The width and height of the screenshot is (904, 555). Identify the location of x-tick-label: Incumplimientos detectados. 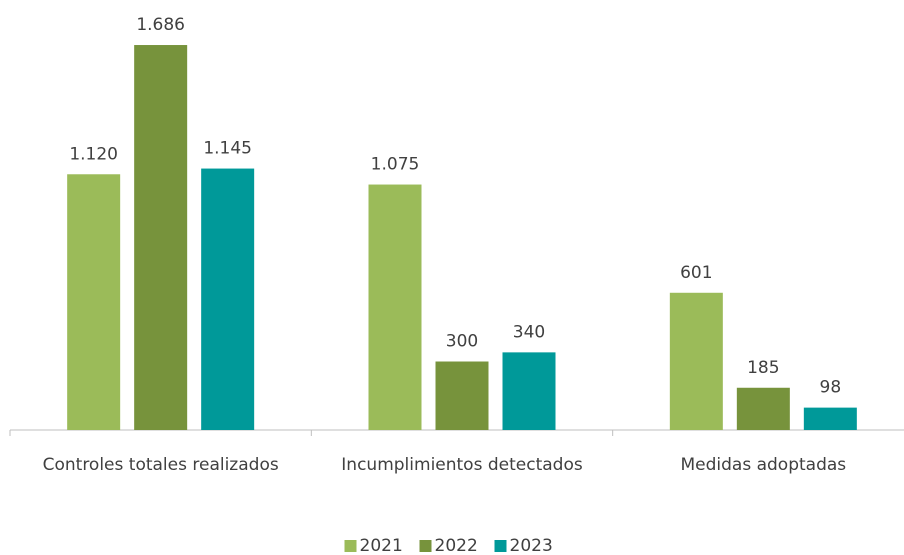
(462, 465).